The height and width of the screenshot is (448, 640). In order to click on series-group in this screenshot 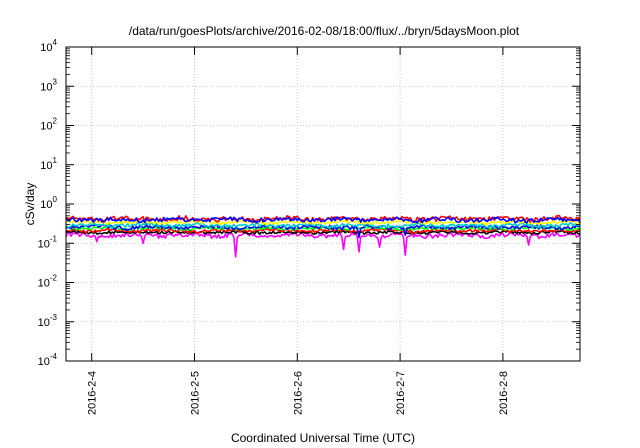, I will do `click(323, 236)`.